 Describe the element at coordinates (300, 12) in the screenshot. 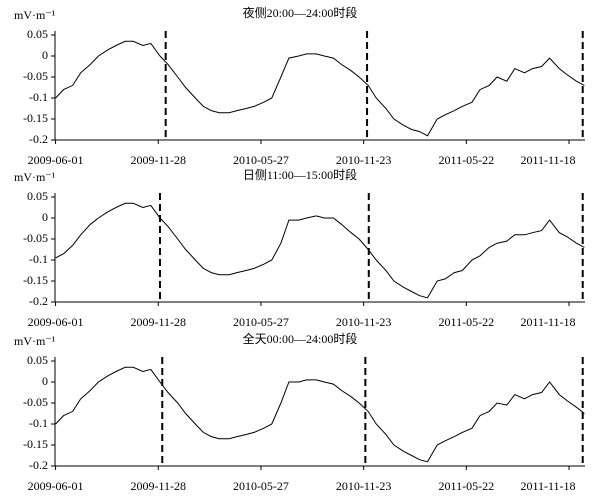

I see `chart-title: 夜侧20:00—24:00时段` at that location.